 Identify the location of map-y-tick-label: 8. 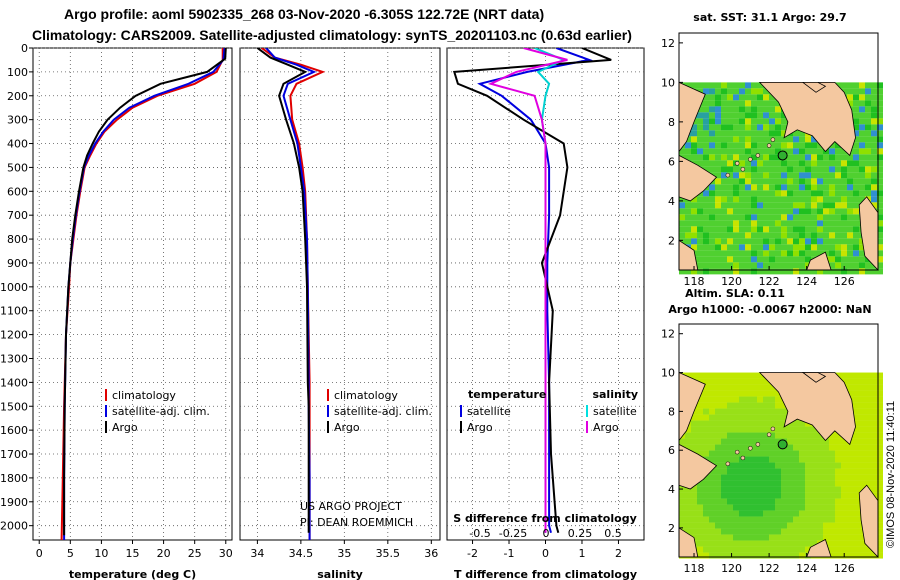
(671, 122).